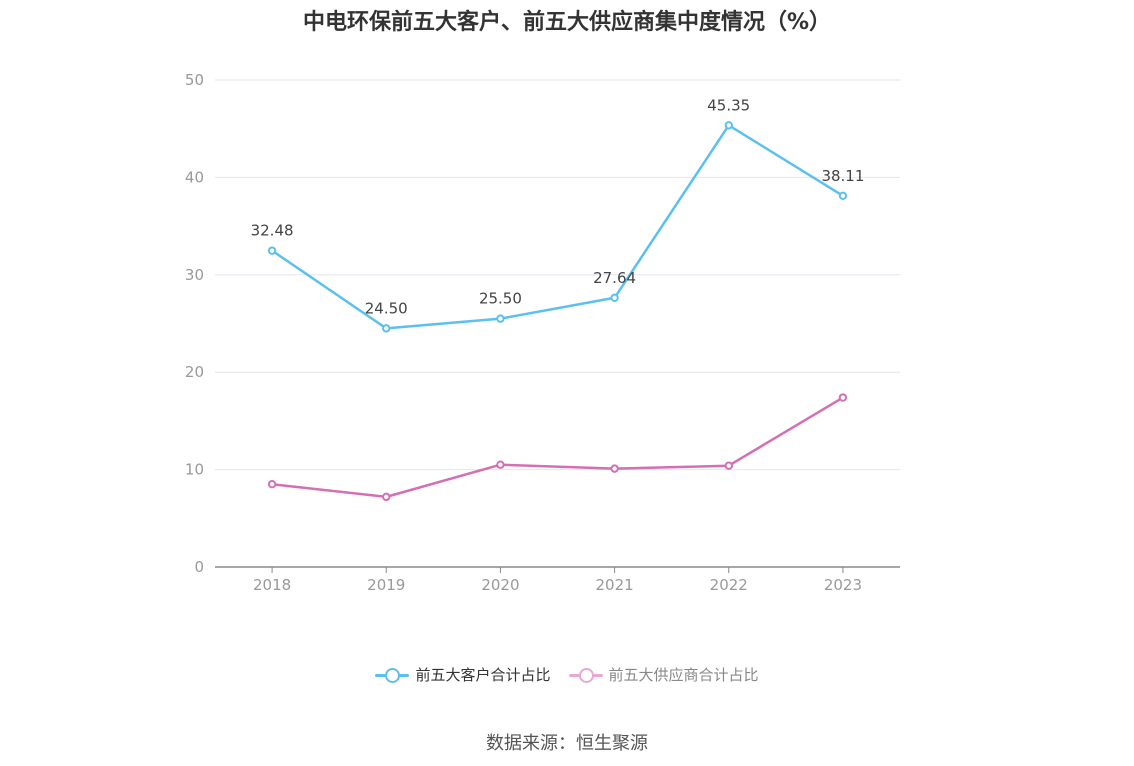 The image size is (1134, 766). Describe the element at coordinates (386, 308) in the screenshot. I see `data-label: 24.50` at that location.